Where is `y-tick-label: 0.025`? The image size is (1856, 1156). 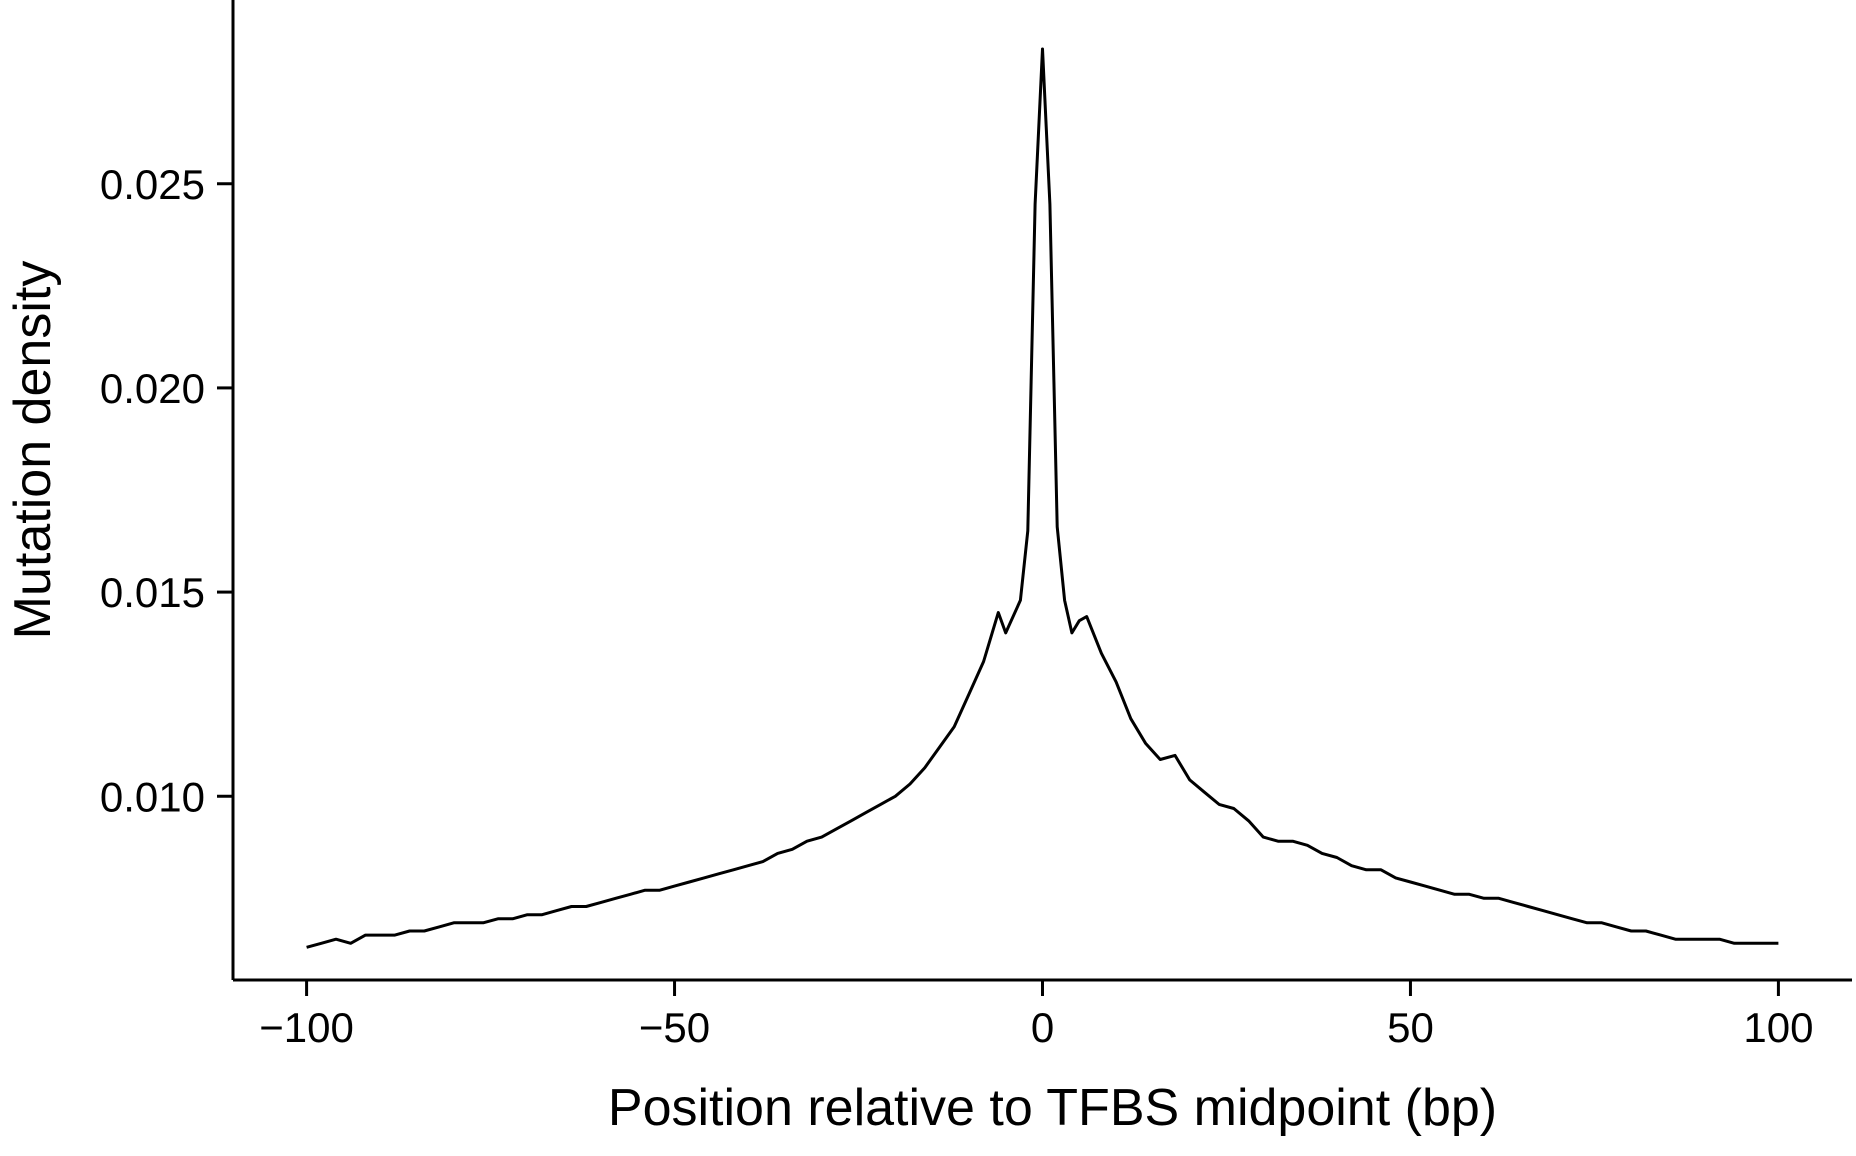
y-tick-label: 0.025 is located at coordinates (152, 184).